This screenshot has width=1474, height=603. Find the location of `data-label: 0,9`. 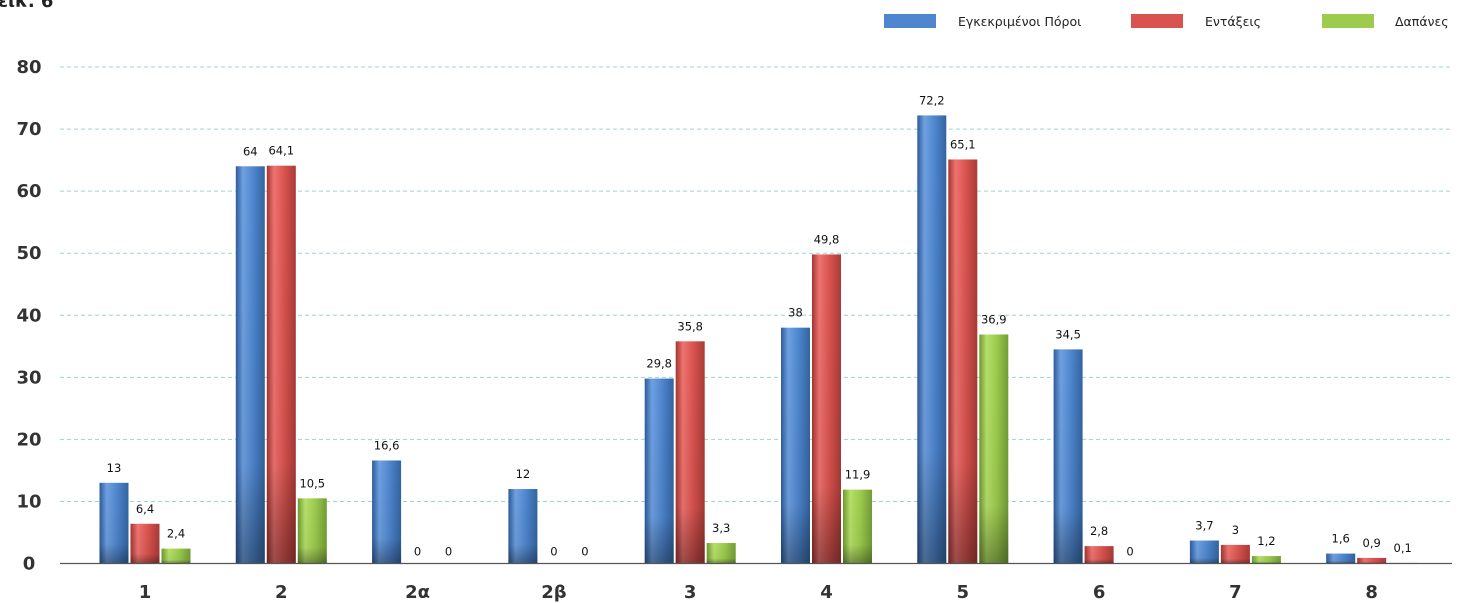

data-label: 0,9 is located at coordinates (1372, 543).